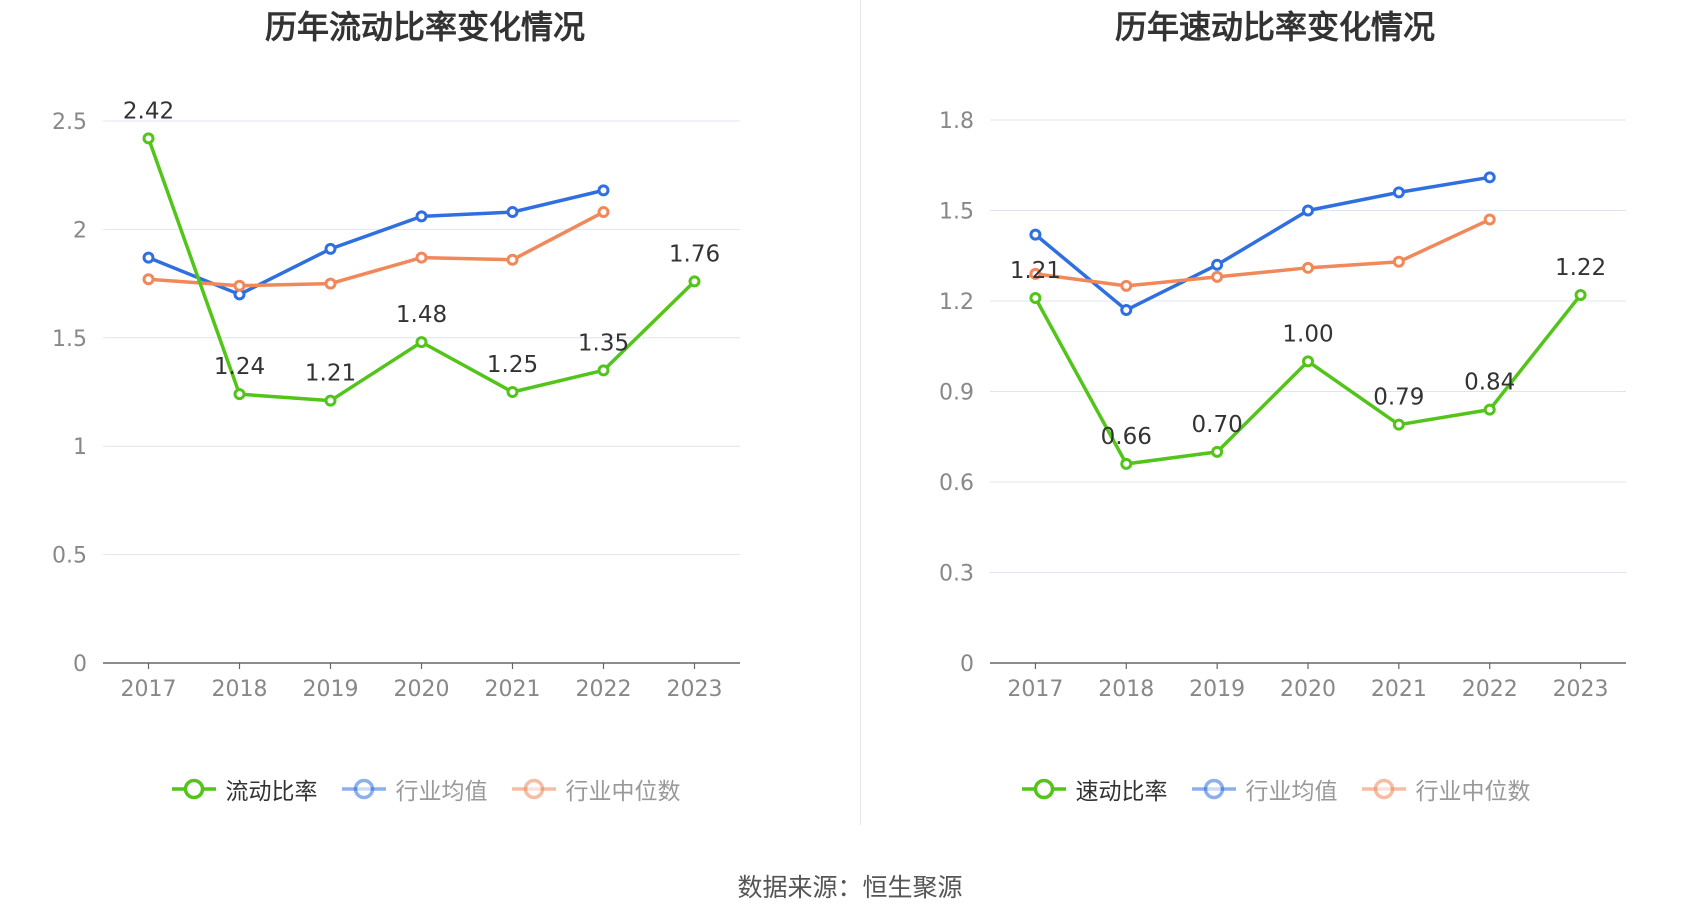 This screenshot has height=918, width=1700. I want to click on legend-label: 速动比率, so click(1121, 792).